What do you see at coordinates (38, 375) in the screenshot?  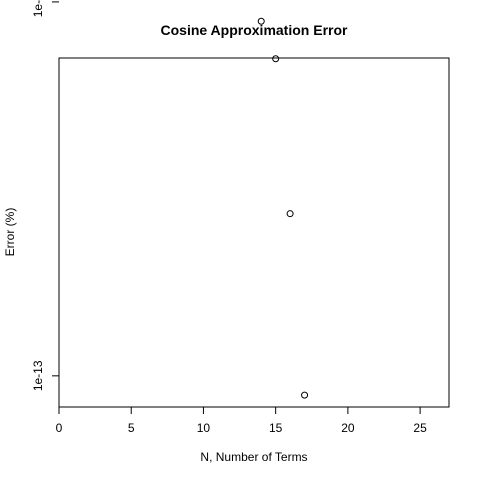 I see `y-tick-label: 1e-13` at bounding box center [38, 375].